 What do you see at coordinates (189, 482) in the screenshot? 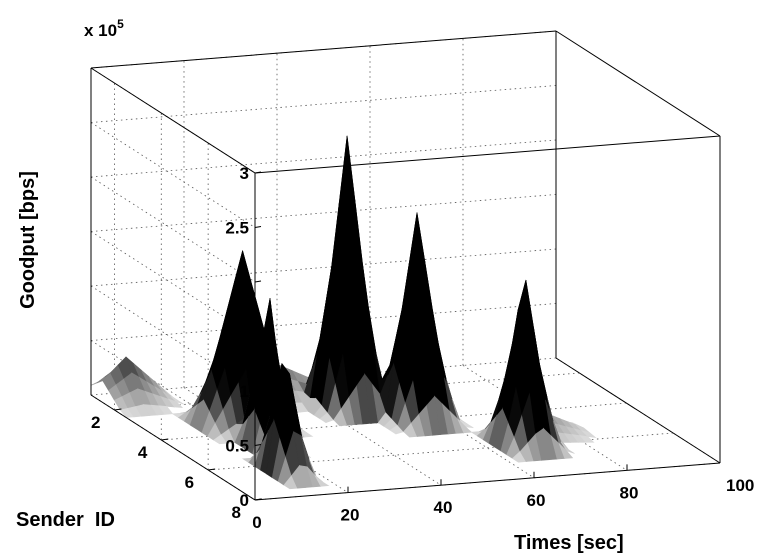
I see `y-tick-label: 6` at bounding box center [189, 482].